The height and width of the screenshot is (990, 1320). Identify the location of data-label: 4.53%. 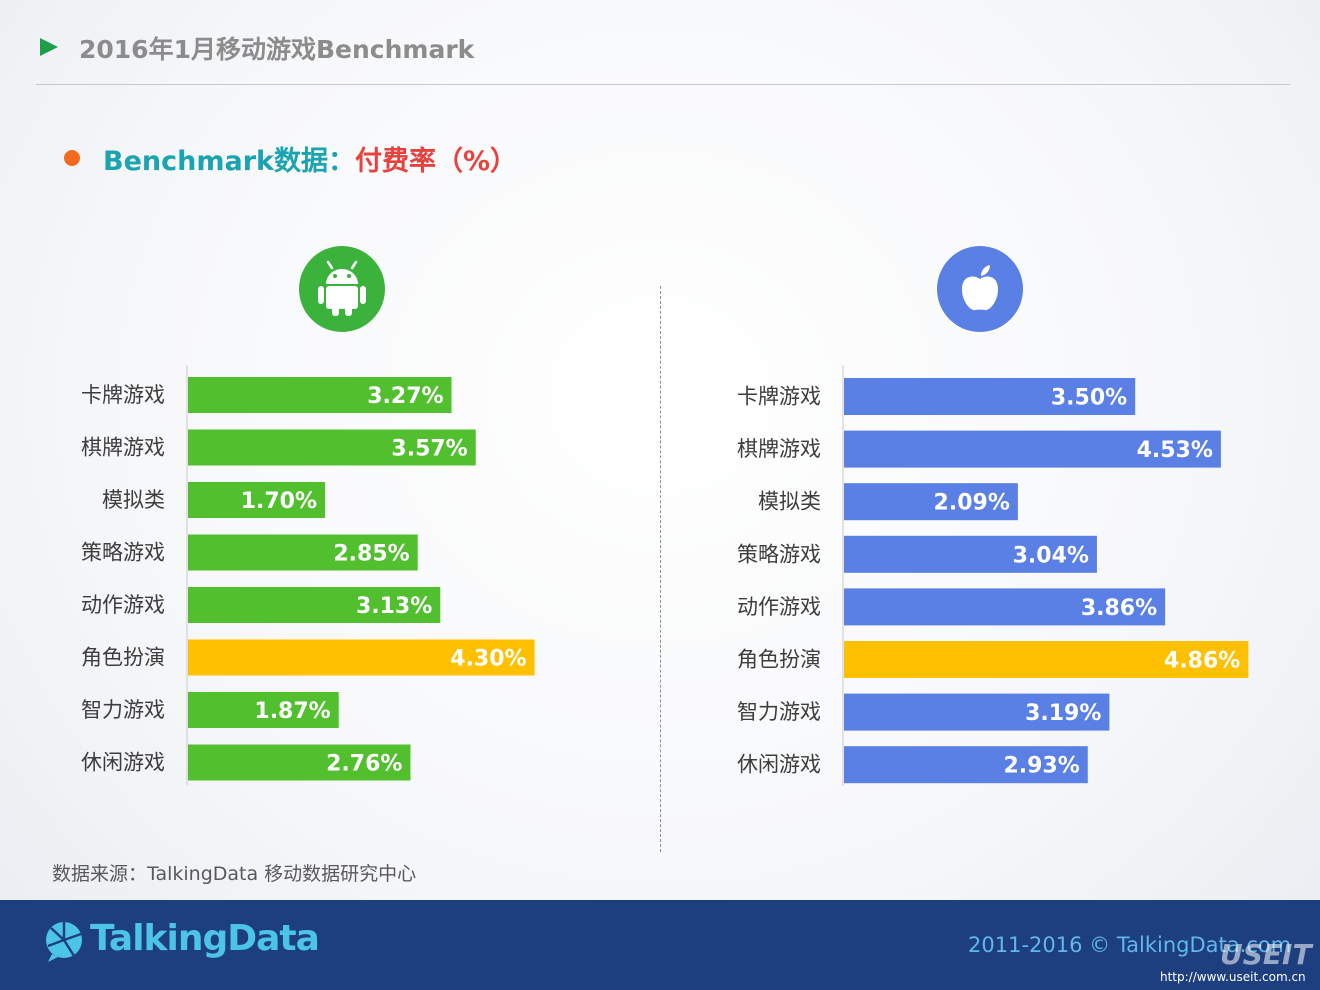
(1175, 450).